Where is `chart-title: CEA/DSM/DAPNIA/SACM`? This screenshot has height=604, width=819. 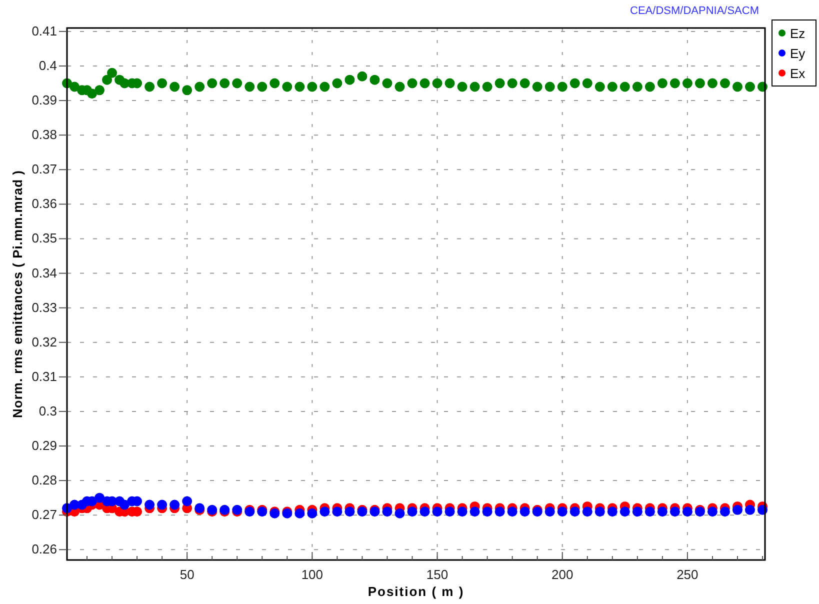
chart-title: CEA/DSM/DAPNIA/SACM is located at coordinates (694, 11).